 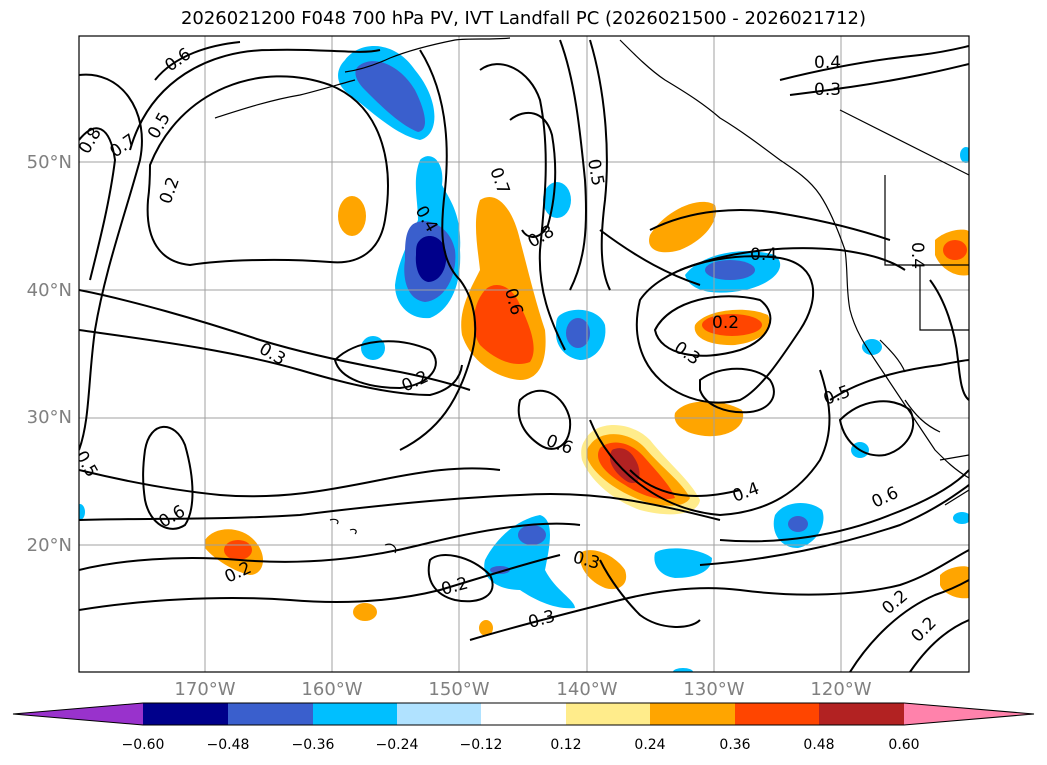 What do you see at coordinates (313, 745) in the screenshot?
I see `colorbar-tick: −0.36` at bounding box center [313, 745].